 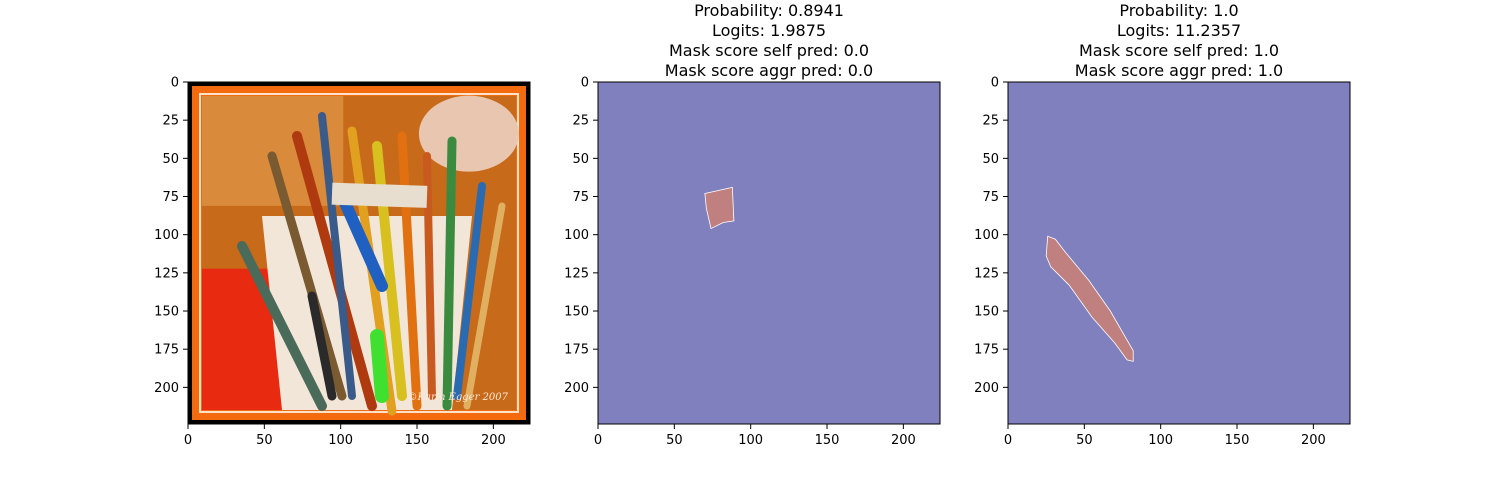 I want to click on photo-signature: ©Karin Egger 2007, so click(x=458, y=397).